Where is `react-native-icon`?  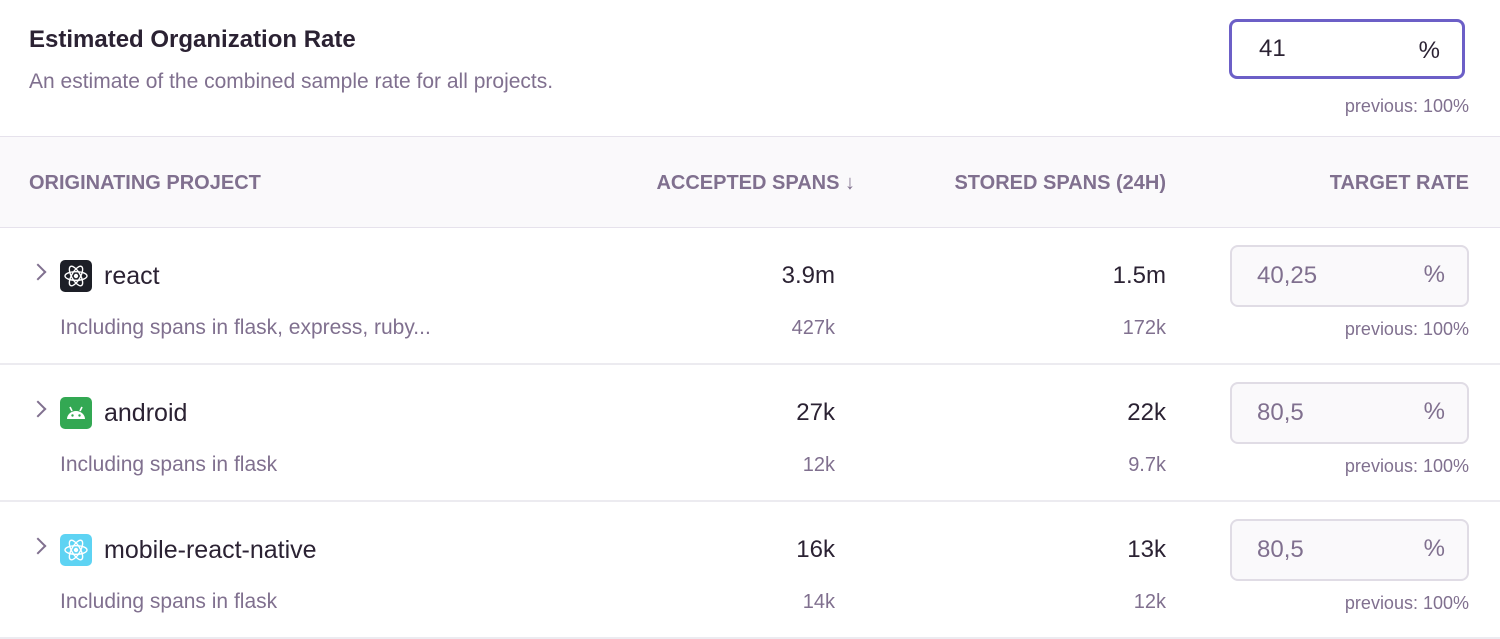 react-native-icon is located at coordinates (76, 550).